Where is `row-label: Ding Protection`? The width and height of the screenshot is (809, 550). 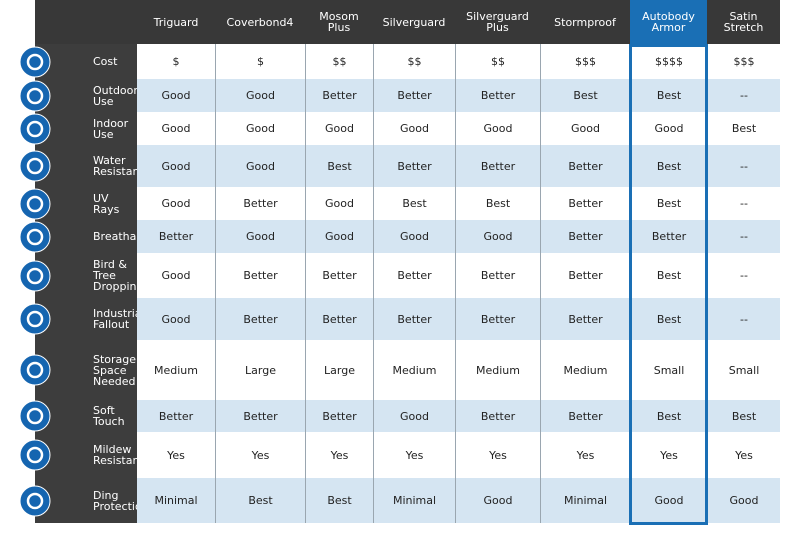
row-label: Ding Protection is located at coordinates (92, 500).